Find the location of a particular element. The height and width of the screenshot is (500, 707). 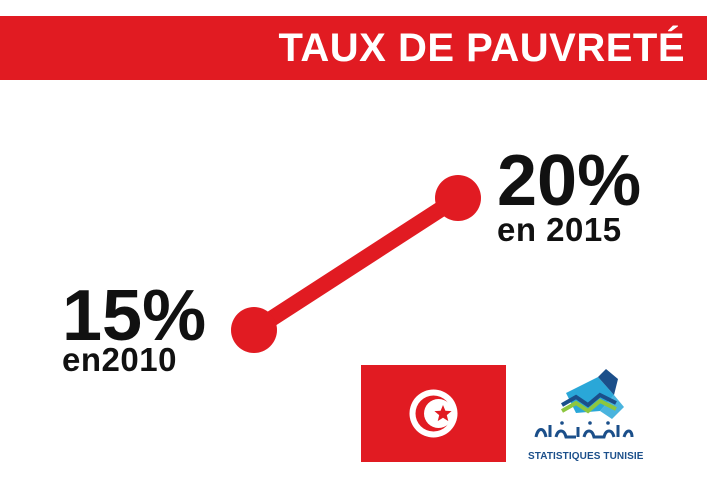

tunisia-flag-icon is located at coordinates (433, 413).